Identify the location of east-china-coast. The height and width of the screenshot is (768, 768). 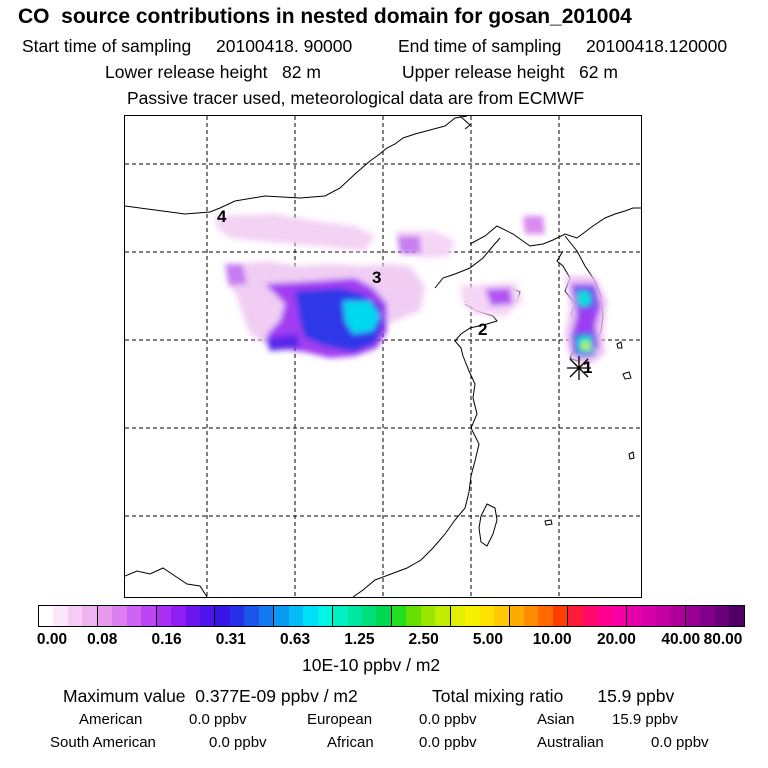
(416, 476).